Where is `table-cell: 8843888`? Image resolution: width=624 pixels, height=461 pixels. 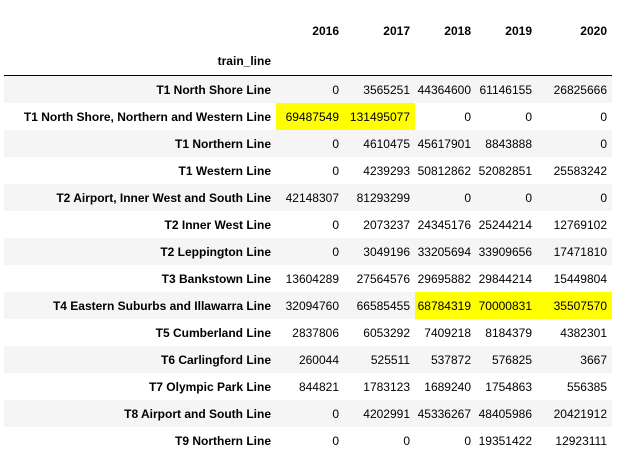
table-cell: 8843888 is located at coordinates (506, 143).